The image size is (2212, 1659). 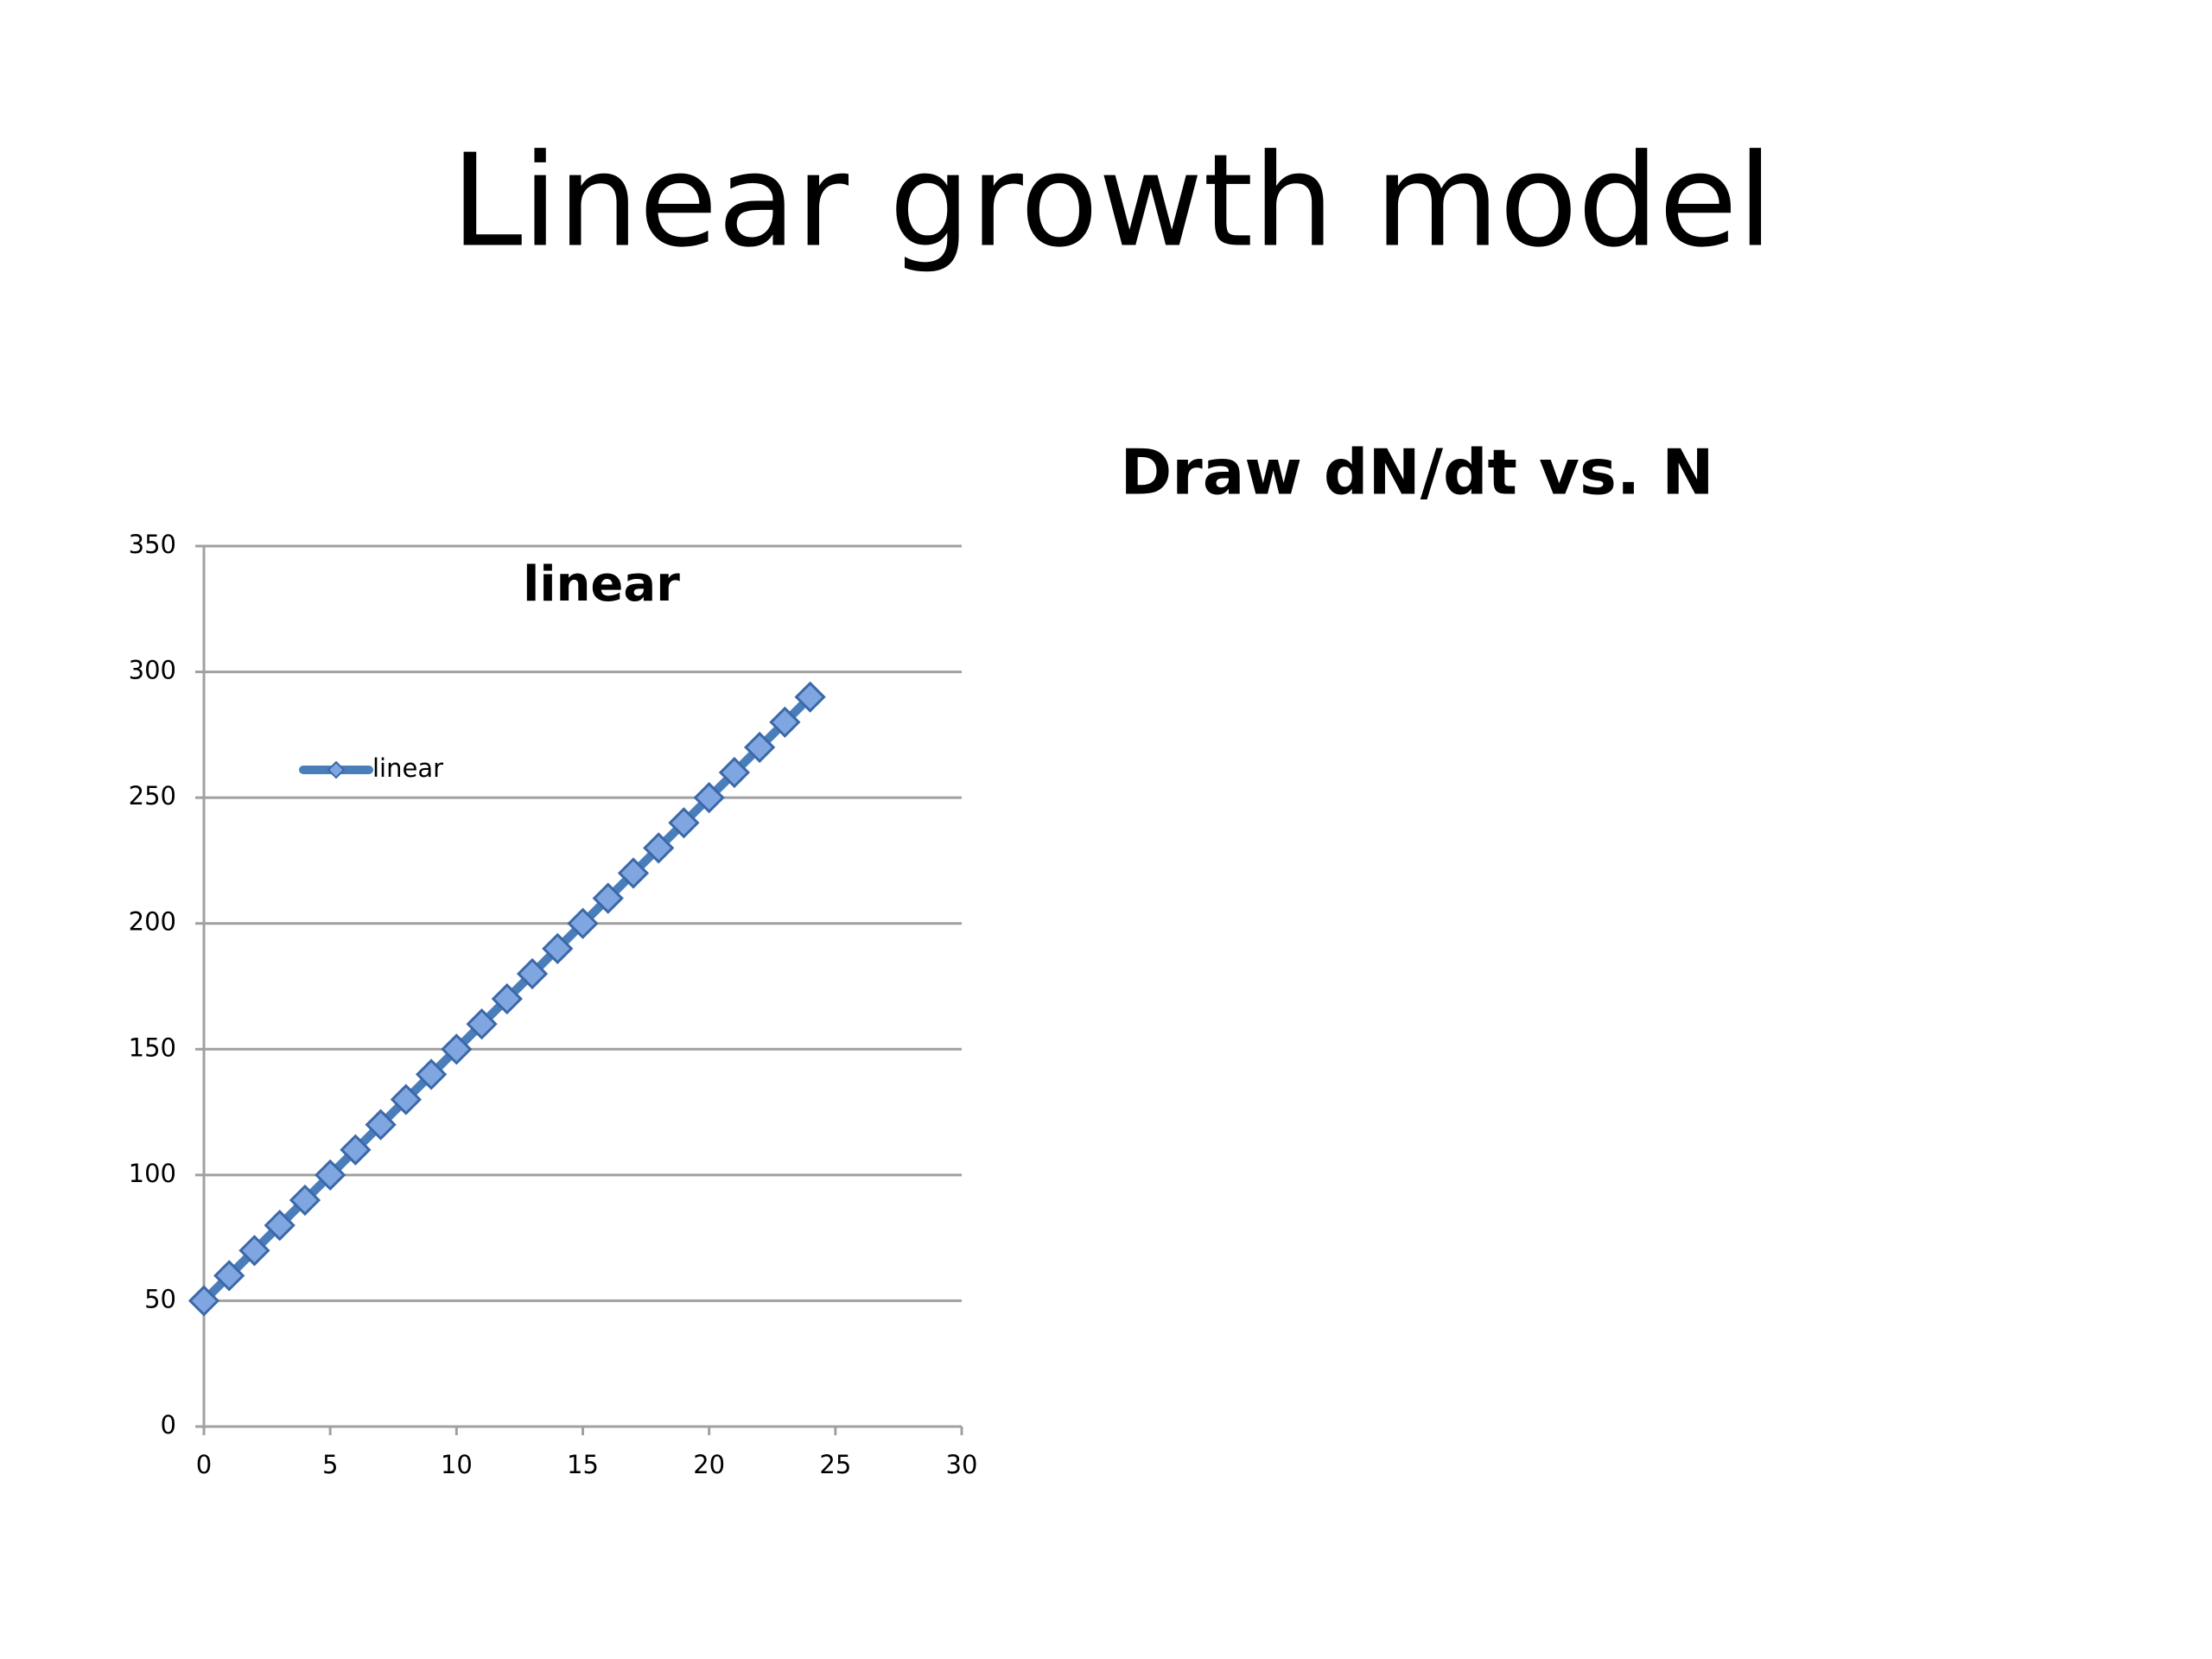 What do you see at coordinates (835, 1464) in the screenshot?
I see `x-tick-label: 25` at bounding box center [835, 1464].